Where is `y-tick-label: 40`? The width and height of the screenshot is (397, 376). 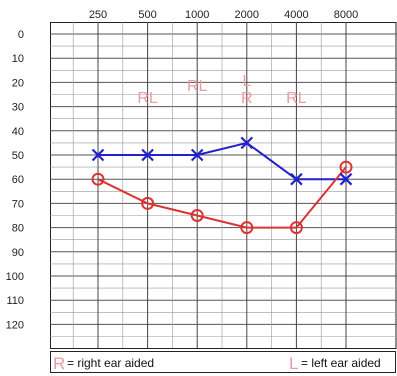 y-tick-label: 40 is located at coordinates (18, 132).